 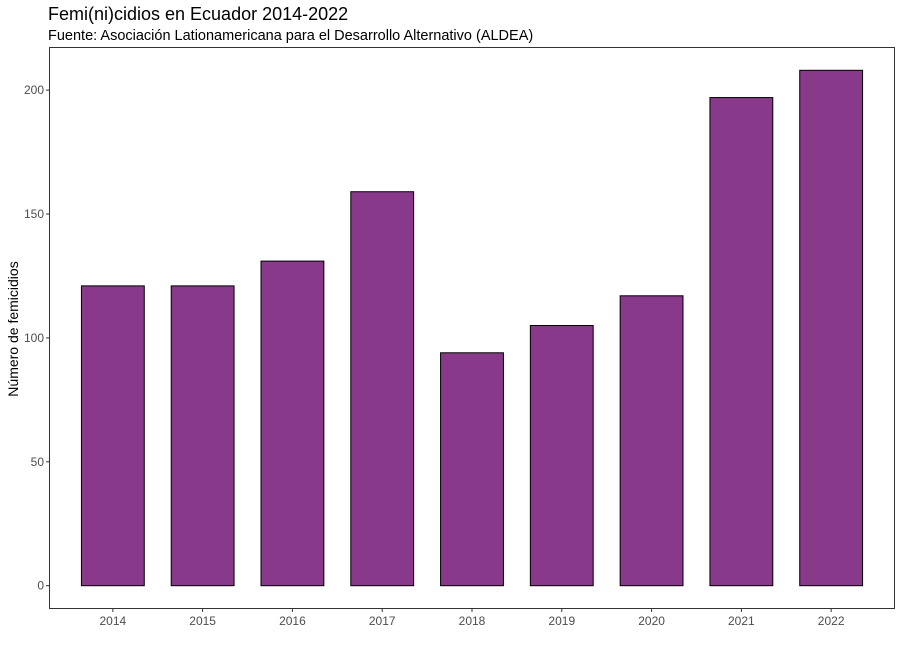 I want to click on bar-2014, so click(x=112, y=436).